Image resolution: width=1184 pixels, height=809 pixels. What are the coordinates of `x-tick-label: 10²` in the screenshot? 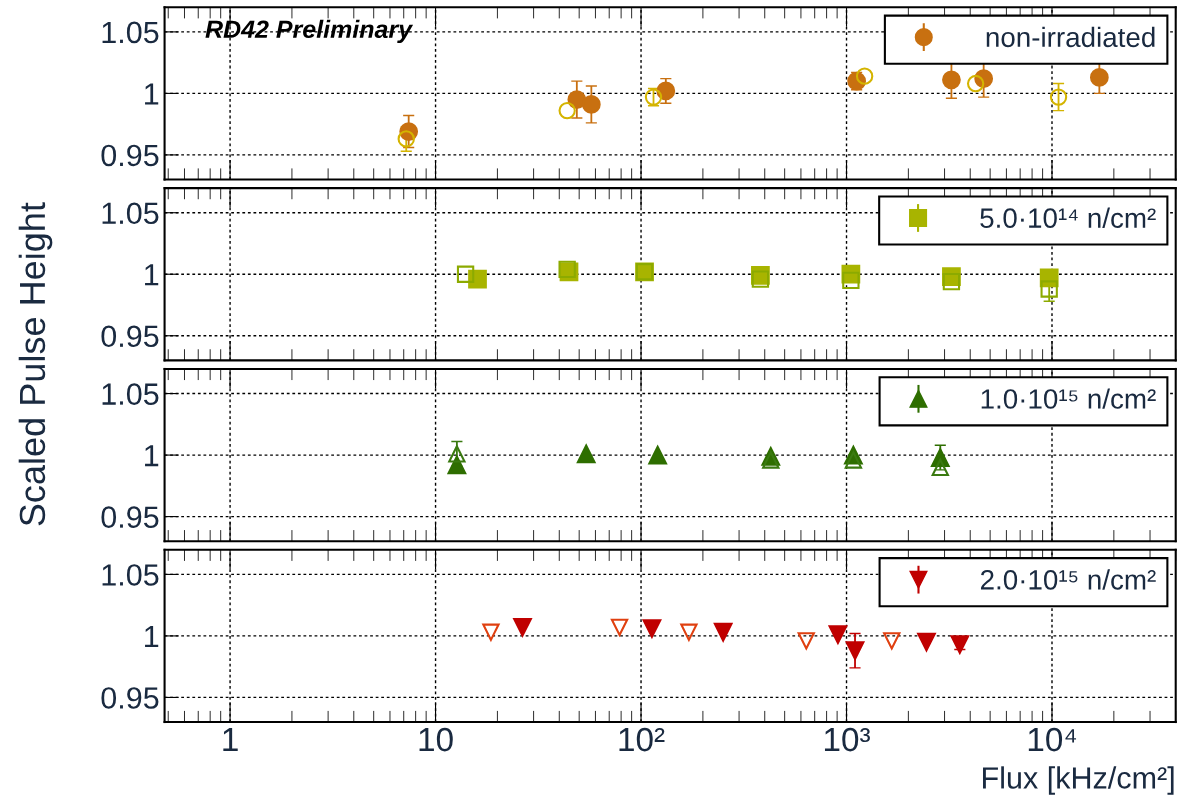 It's located at (642, 739).